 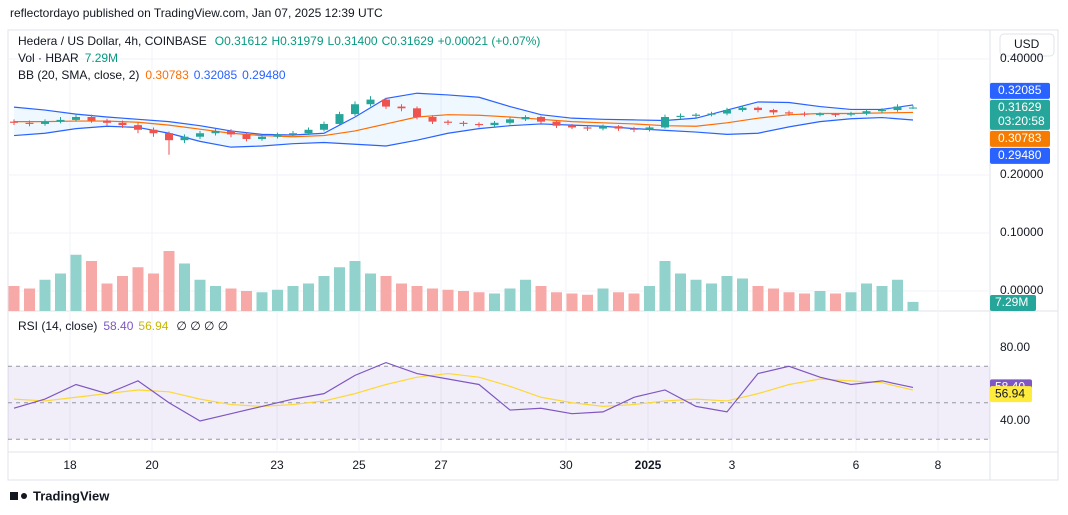 What do you see at coordinates (112, 41) in the screenshot?
I see `legend-text: Hedera / US Dollar, 4h, COINBASE` at bounding box center [112, 41].